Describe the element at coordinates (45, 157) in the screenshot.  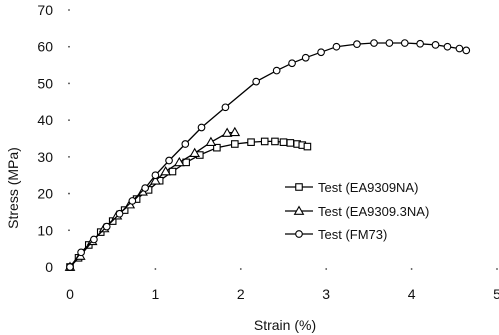
I see `y-tick-label: 30` at that location.